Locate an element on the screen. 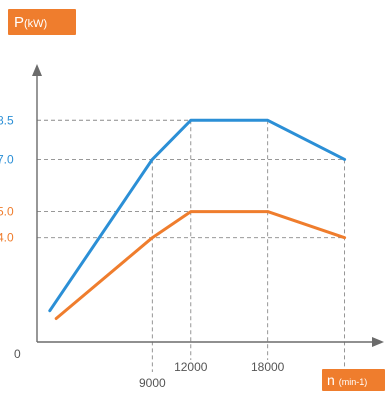  y-axis-title-badge: P(kW) is located at coordinates (42, 22).